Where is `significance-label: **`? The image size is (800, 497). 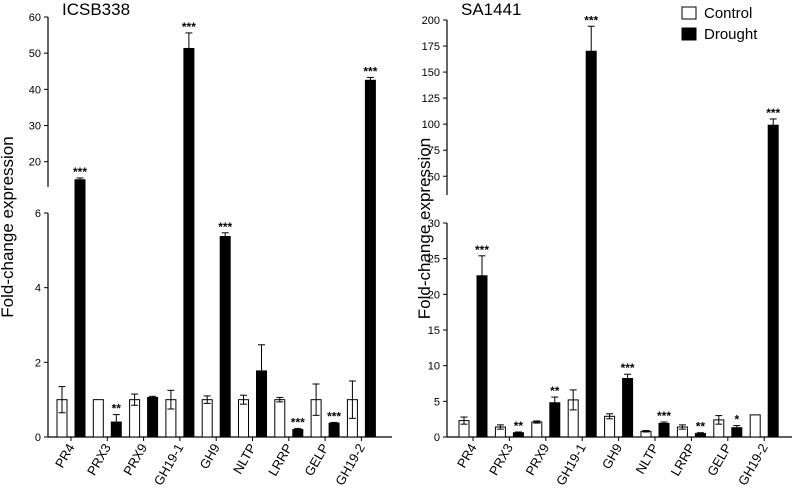
significance-label: ** is located at coordinates (555, 391).